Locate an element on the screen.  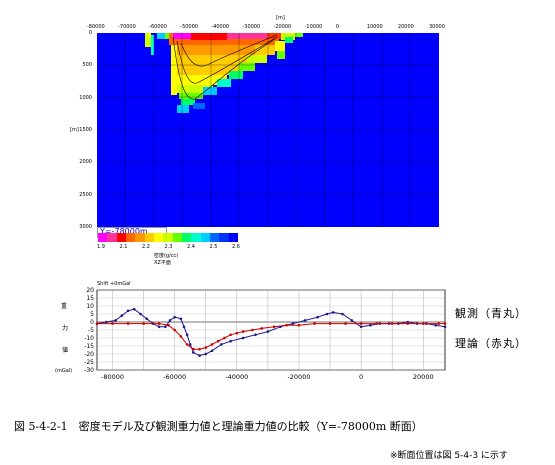
y-tick-label: 1500 is located at coordinates (85, 129).